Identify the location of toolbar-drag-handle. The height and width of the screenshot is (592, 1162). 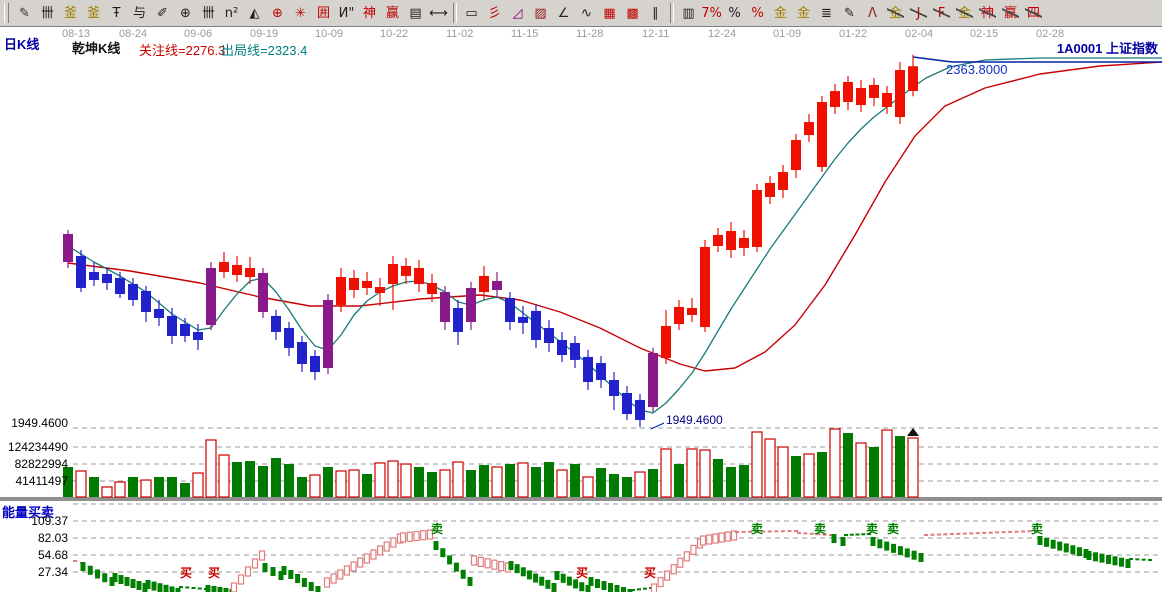
(6, 13).